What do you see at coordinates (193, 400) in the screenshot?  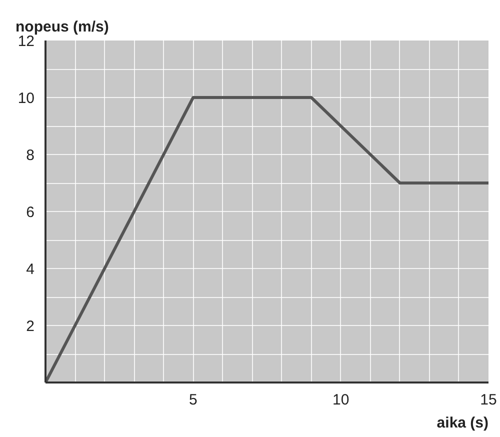 I see `x-tick-label: 5` at bounding box center [193, 400].